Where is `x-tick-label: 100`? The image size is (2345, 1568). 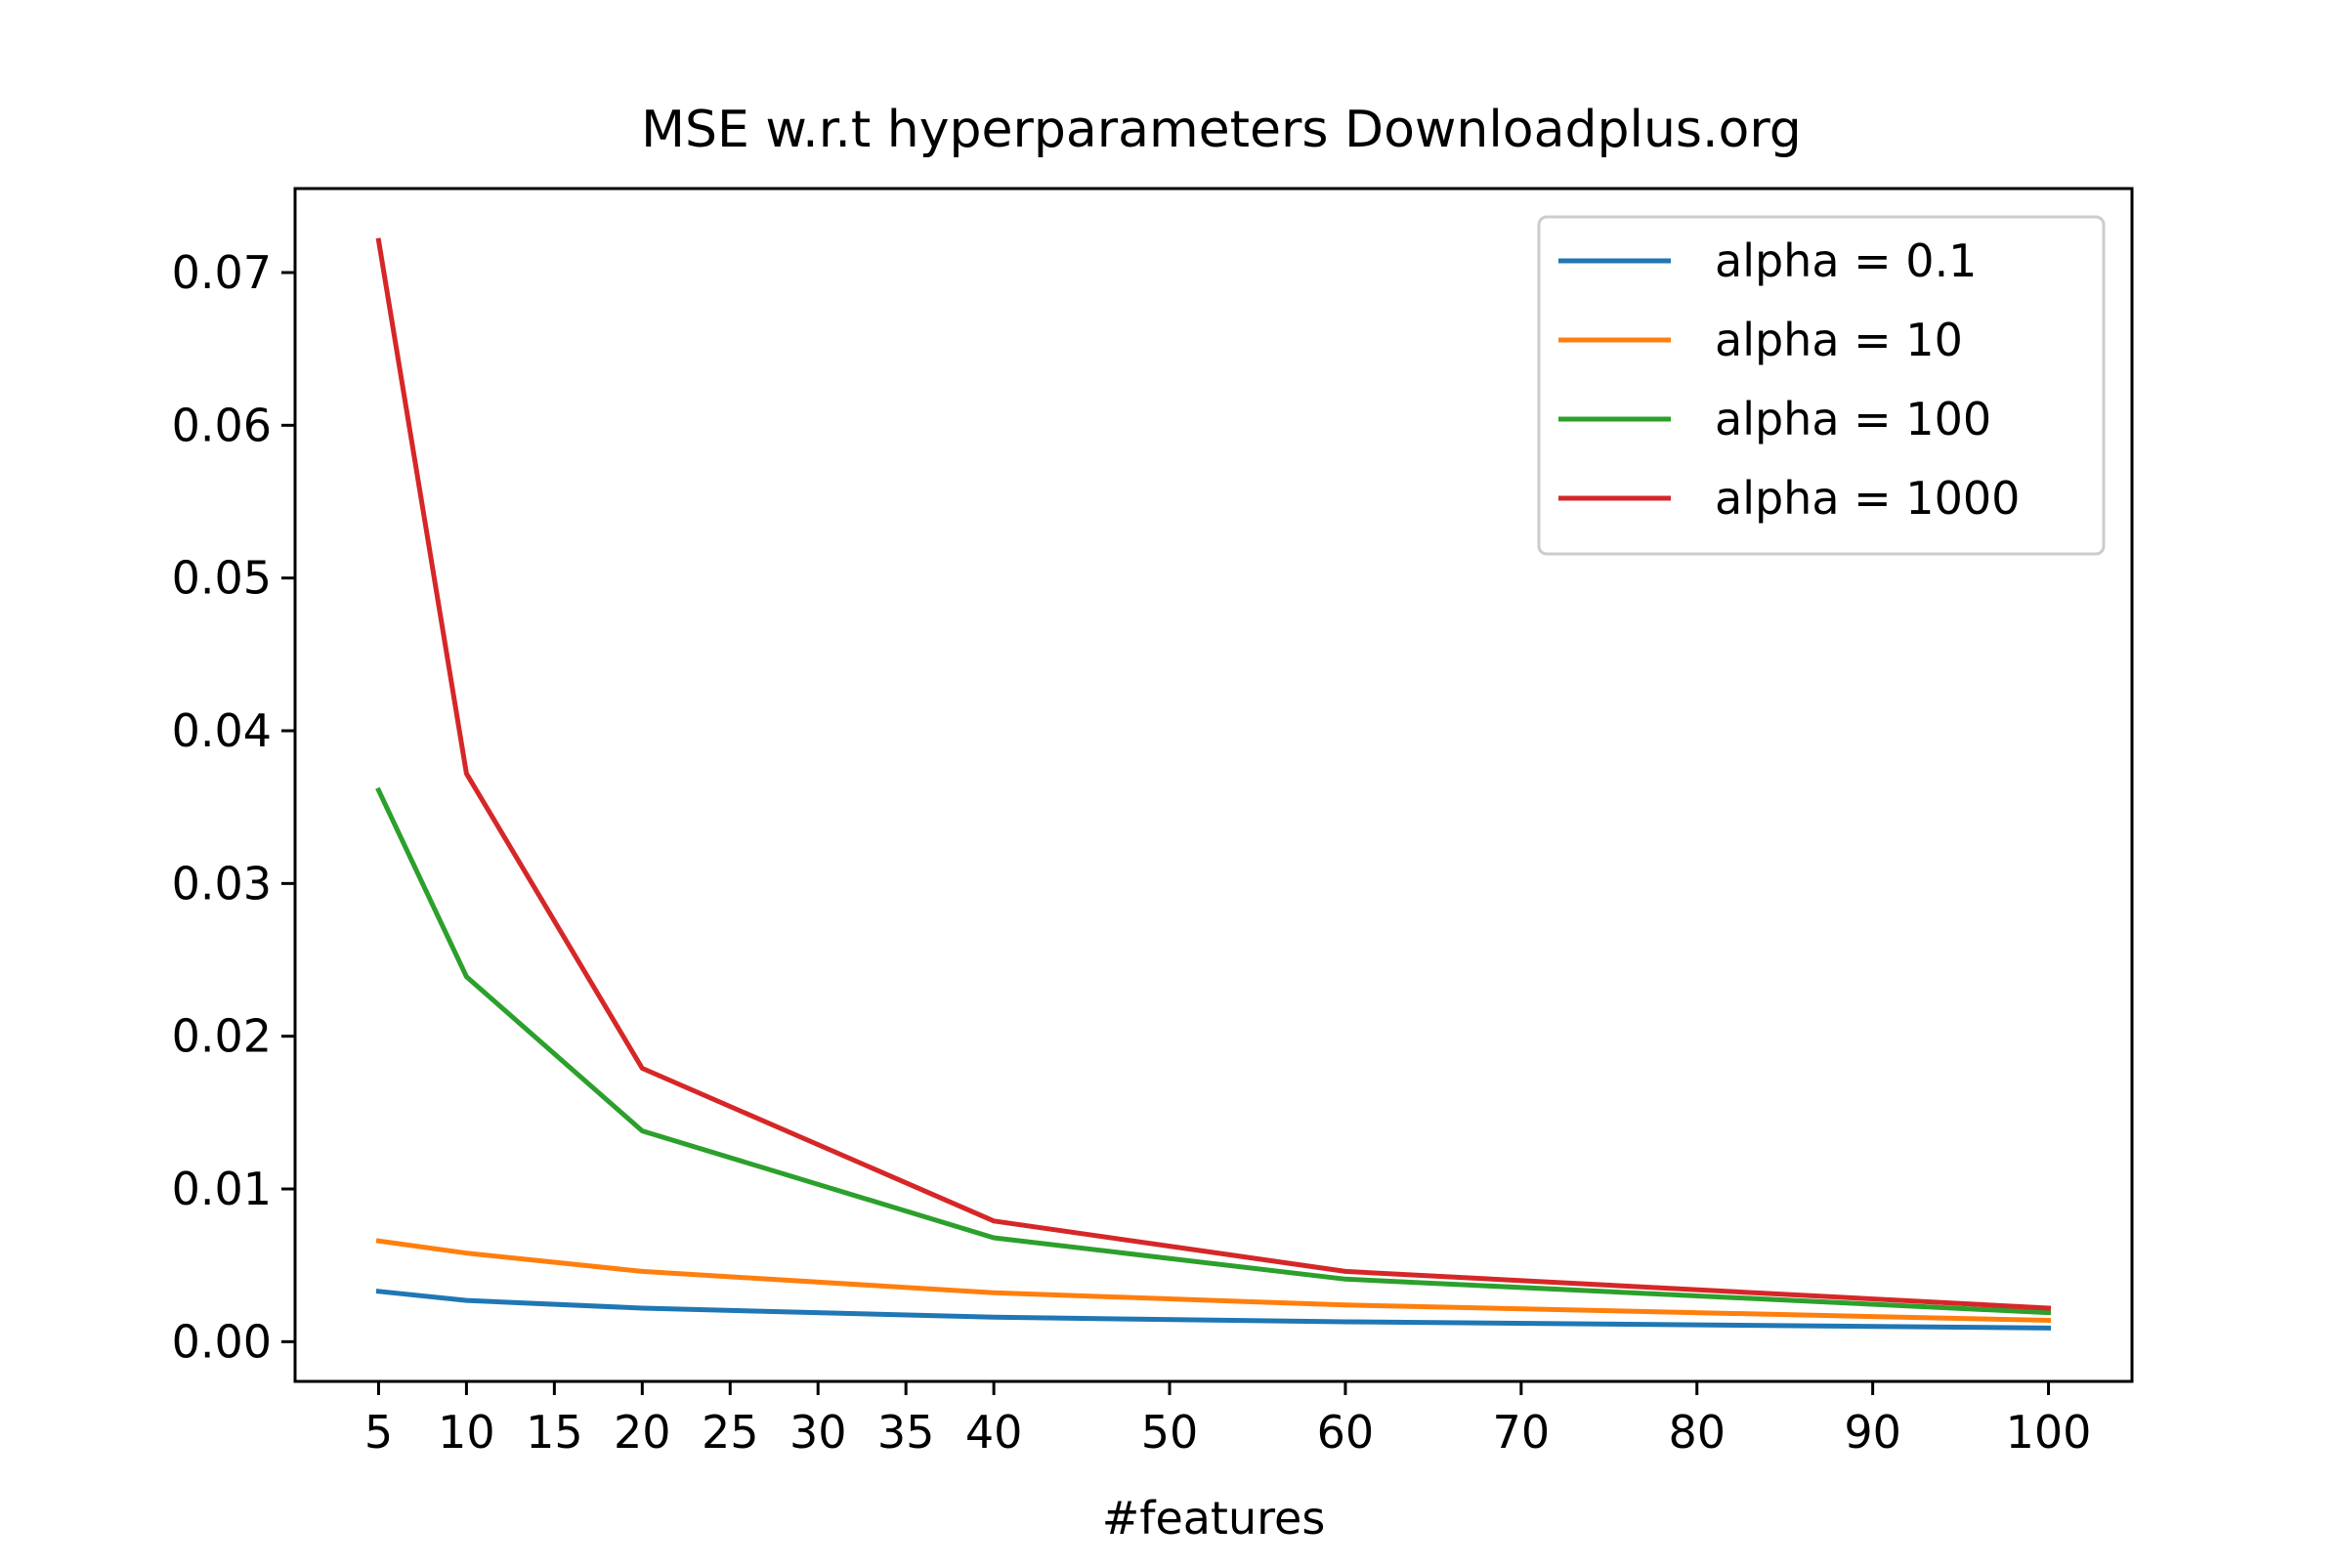 x-tick-label: 100 is located at coordinates (2049, 1432).